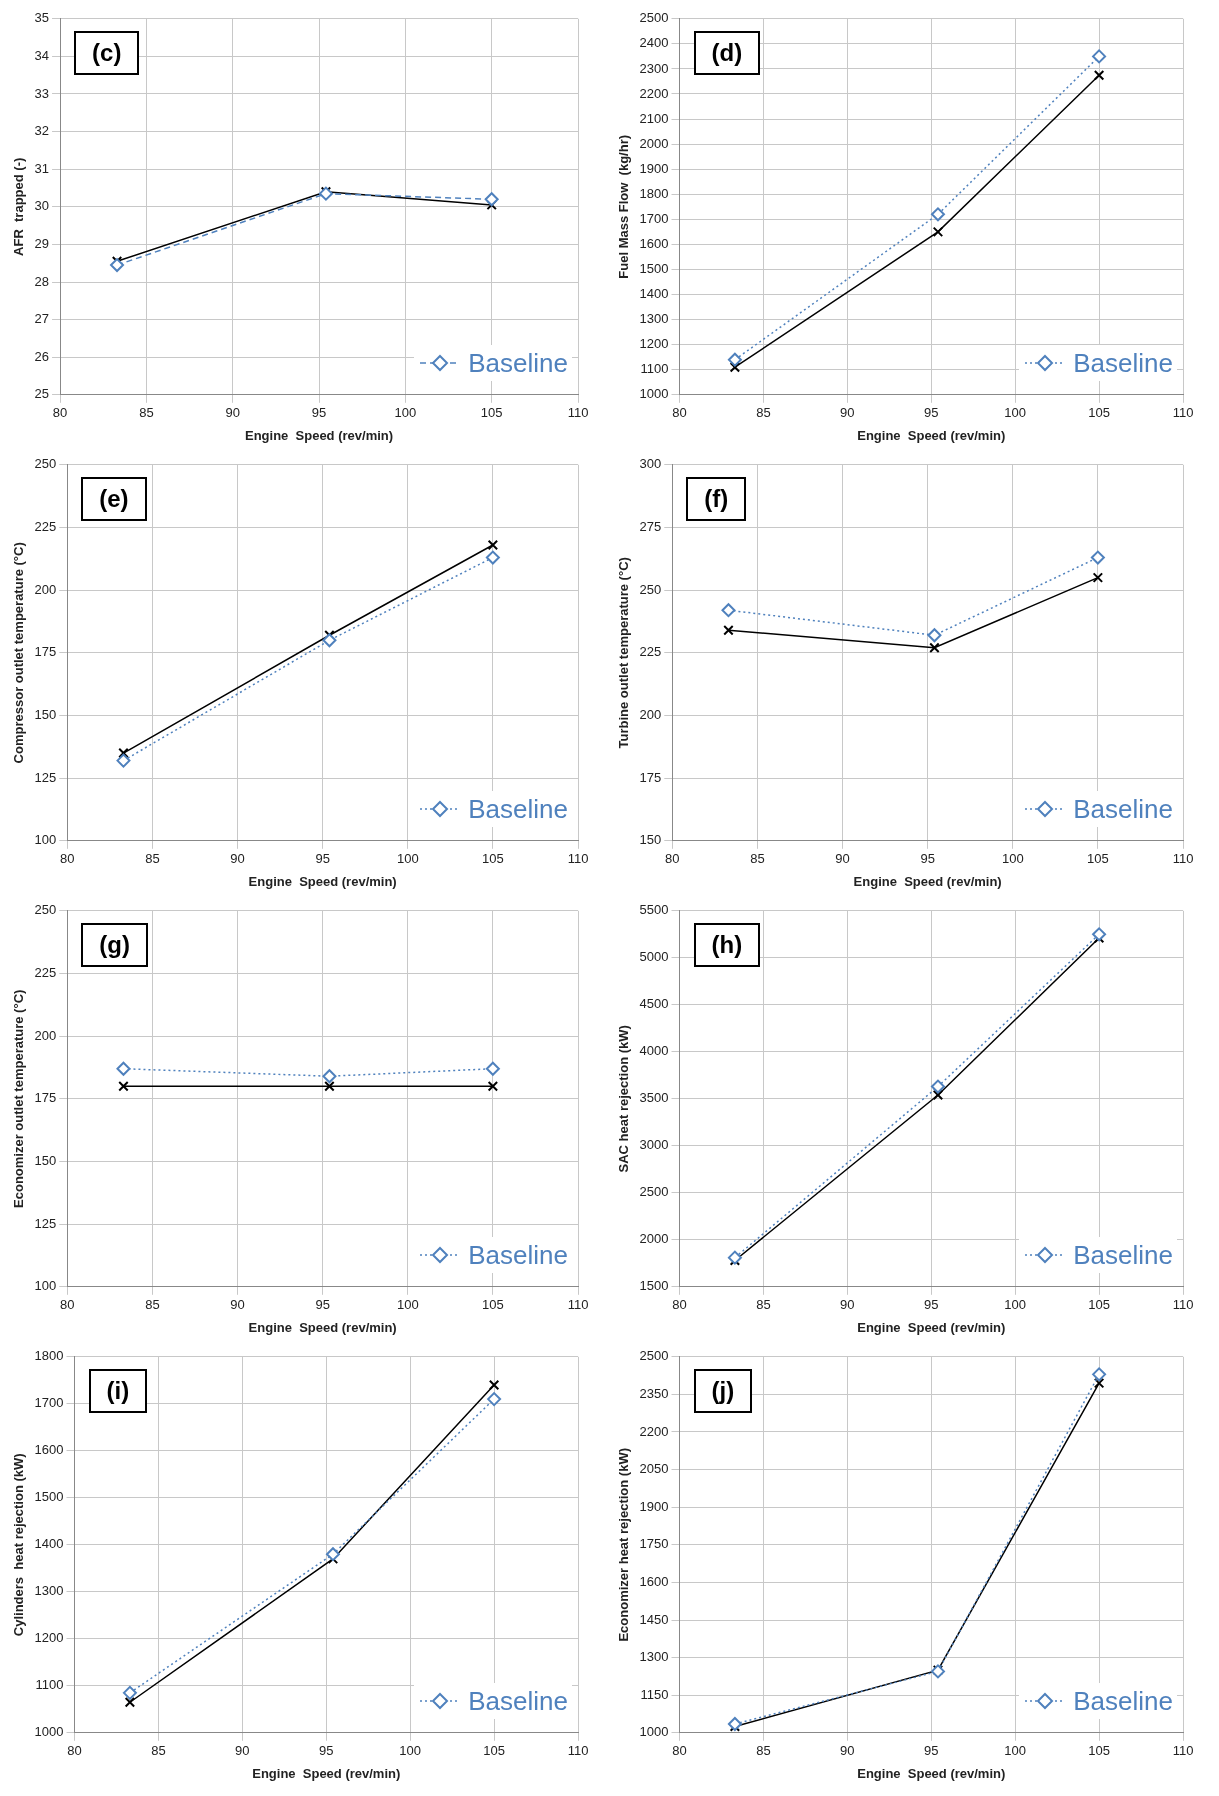 The height and width of the screenshot is (1796, 1219). What do you see at coordinates (42, 55) in the screenshot?
I see `y-tick-label: 34` at bounding box center [42, 55].